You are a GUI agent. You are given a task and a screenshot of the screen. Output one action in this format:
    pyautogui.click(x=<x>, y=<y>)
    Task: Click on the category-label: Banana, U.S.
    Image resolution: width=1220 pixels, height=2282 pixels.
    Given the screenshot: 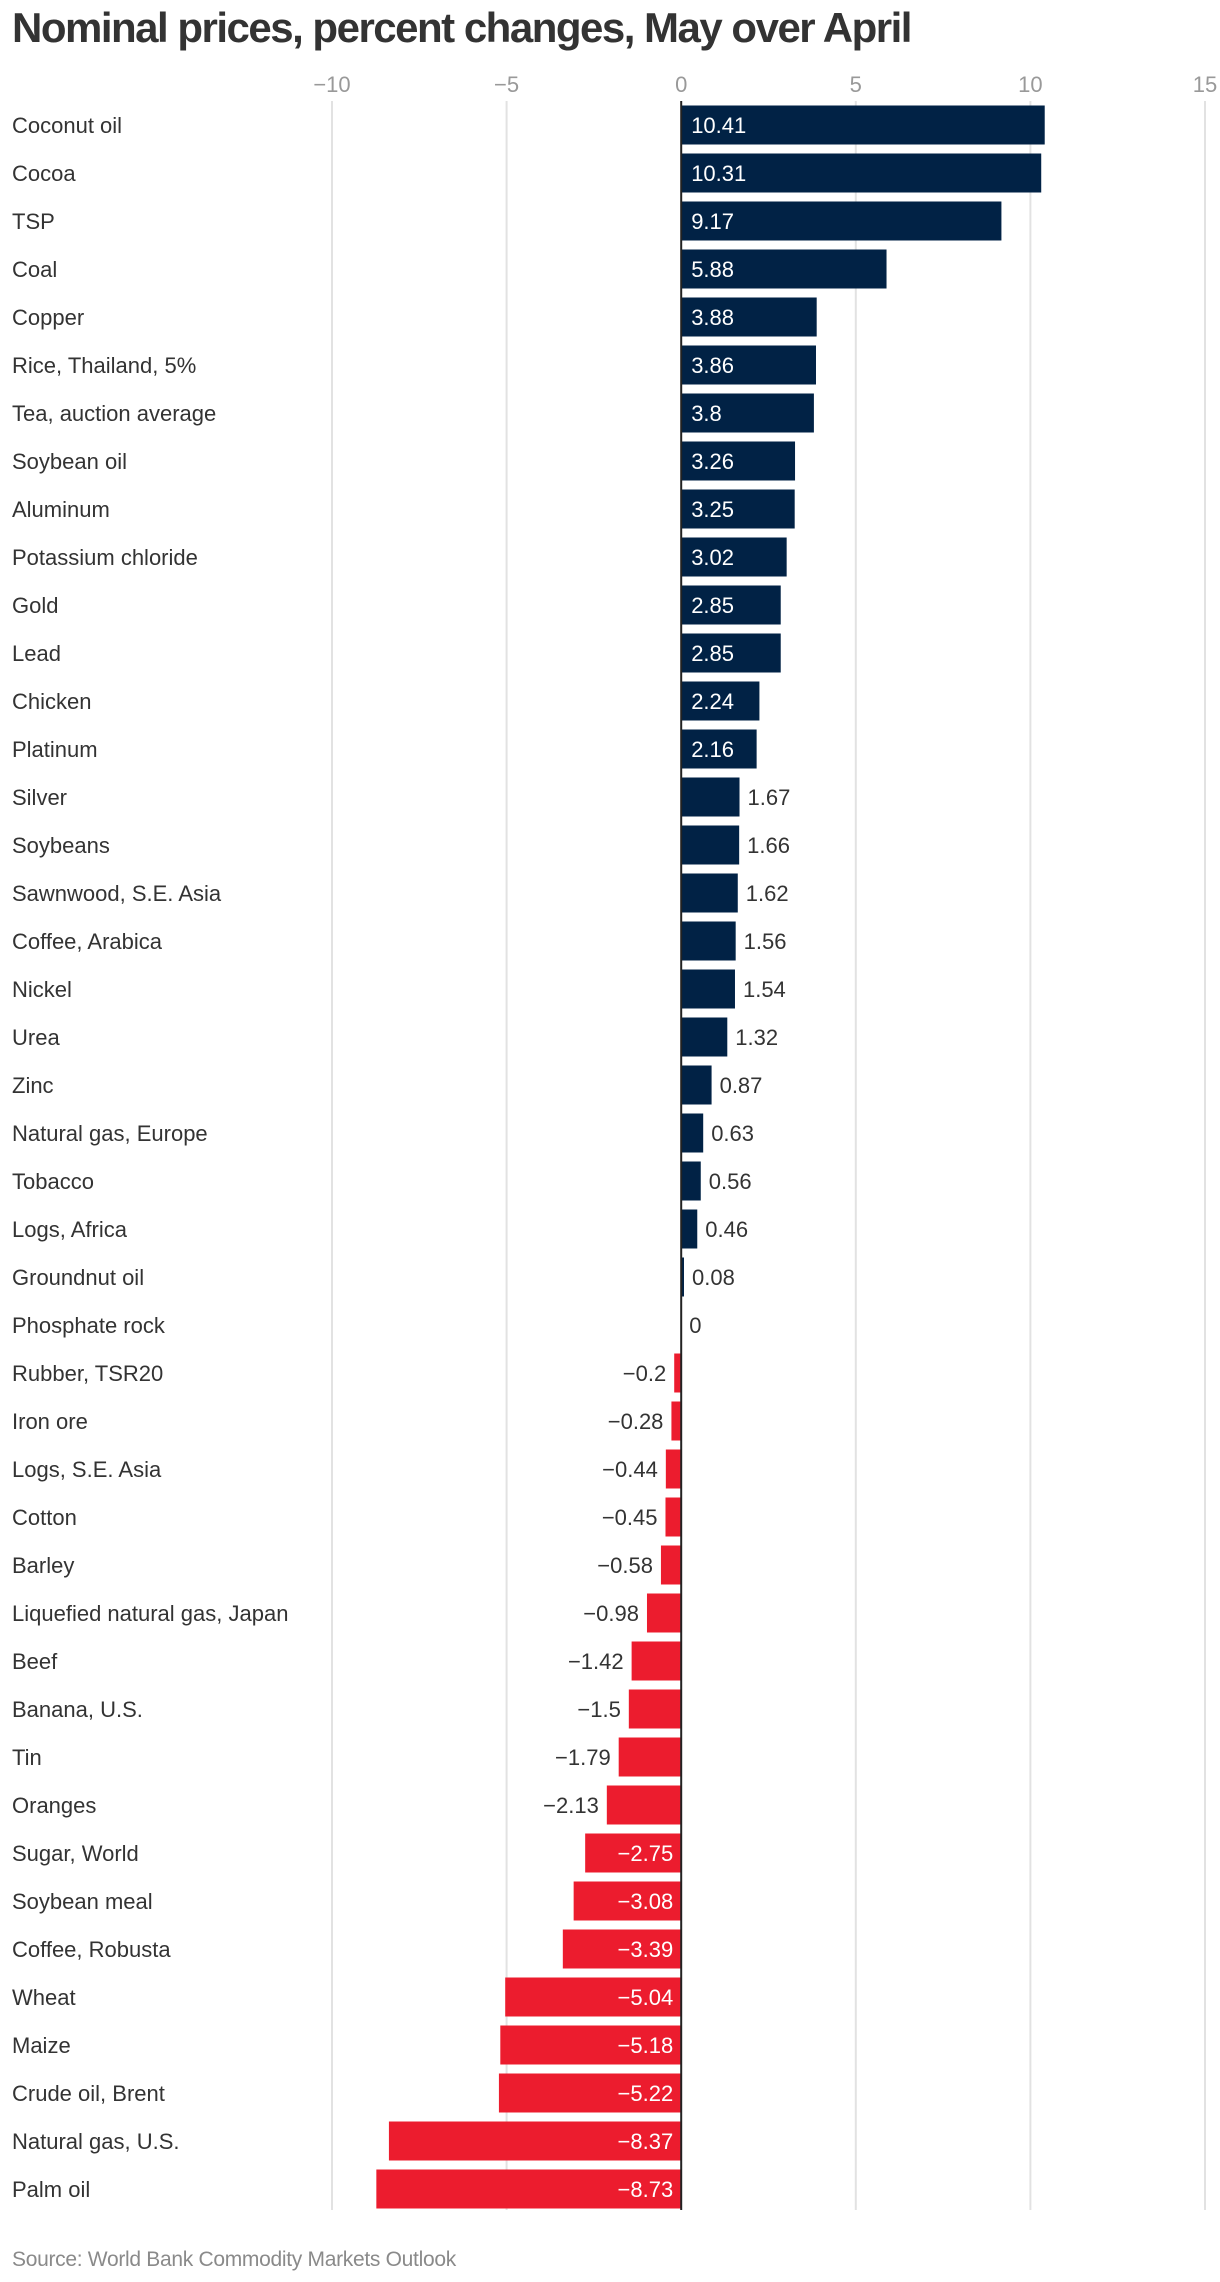 What is the action you would take?
    pyautogui.click(x=77, y=1709)
    